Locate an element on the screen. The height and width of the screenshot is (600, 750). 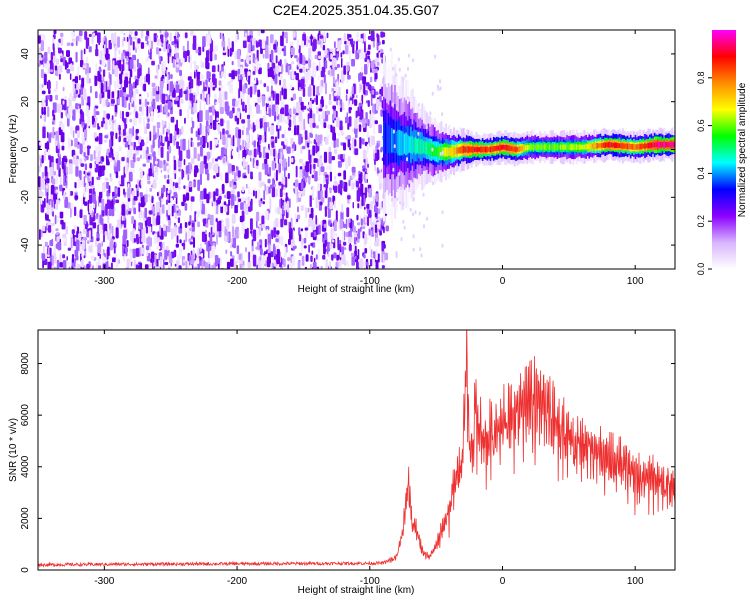
colorbar-tick-label: 0.4 is located at coordinates (701, 173).